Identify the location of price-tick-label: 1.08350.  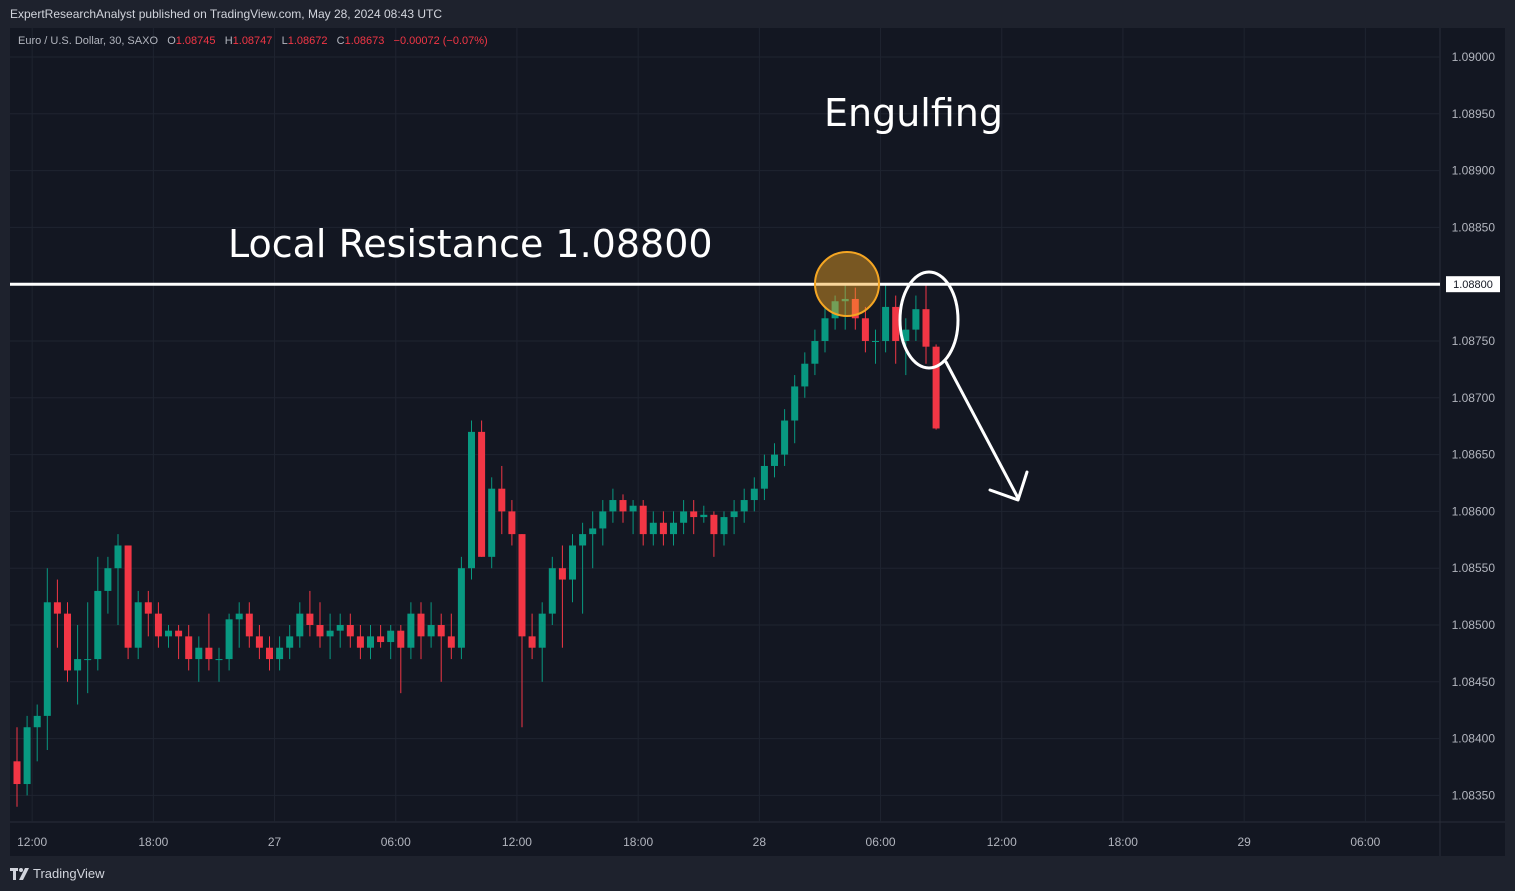
(1474, 795).